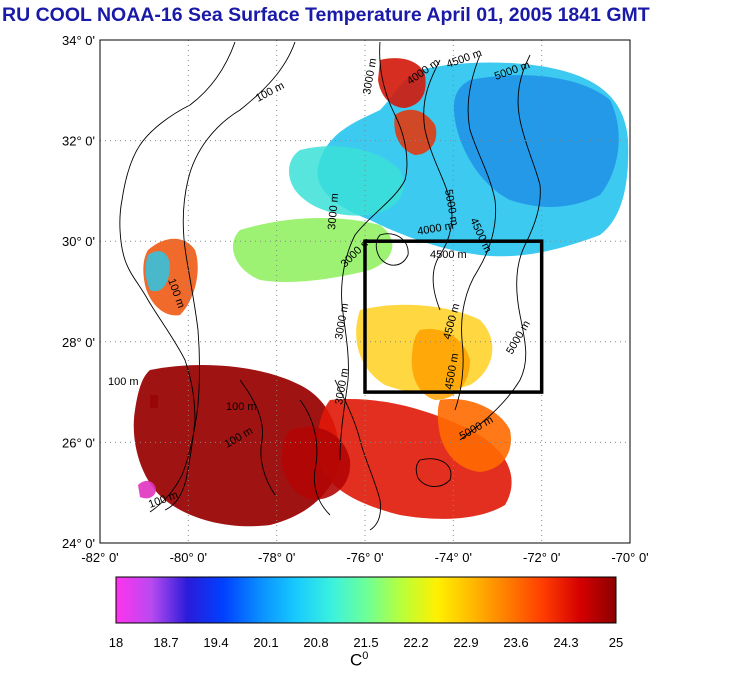  Describe the element at coordinates (565, 642) in the screenshot. I see `colorbar-tick-label: 24.3` at that location.